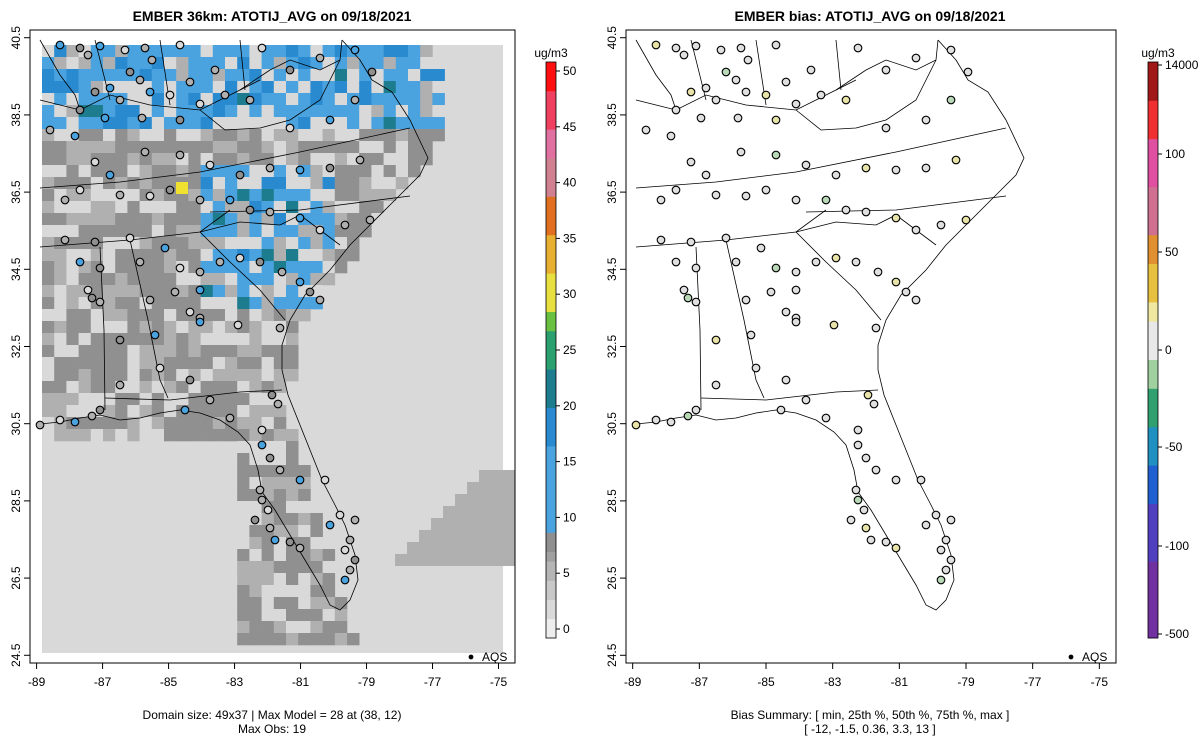 The image size is (1200, 750). What do you see at coordinates (301, 682) in the screenshot?
I see `left-x-tick-label: -81` at bounding box center [301, 682].